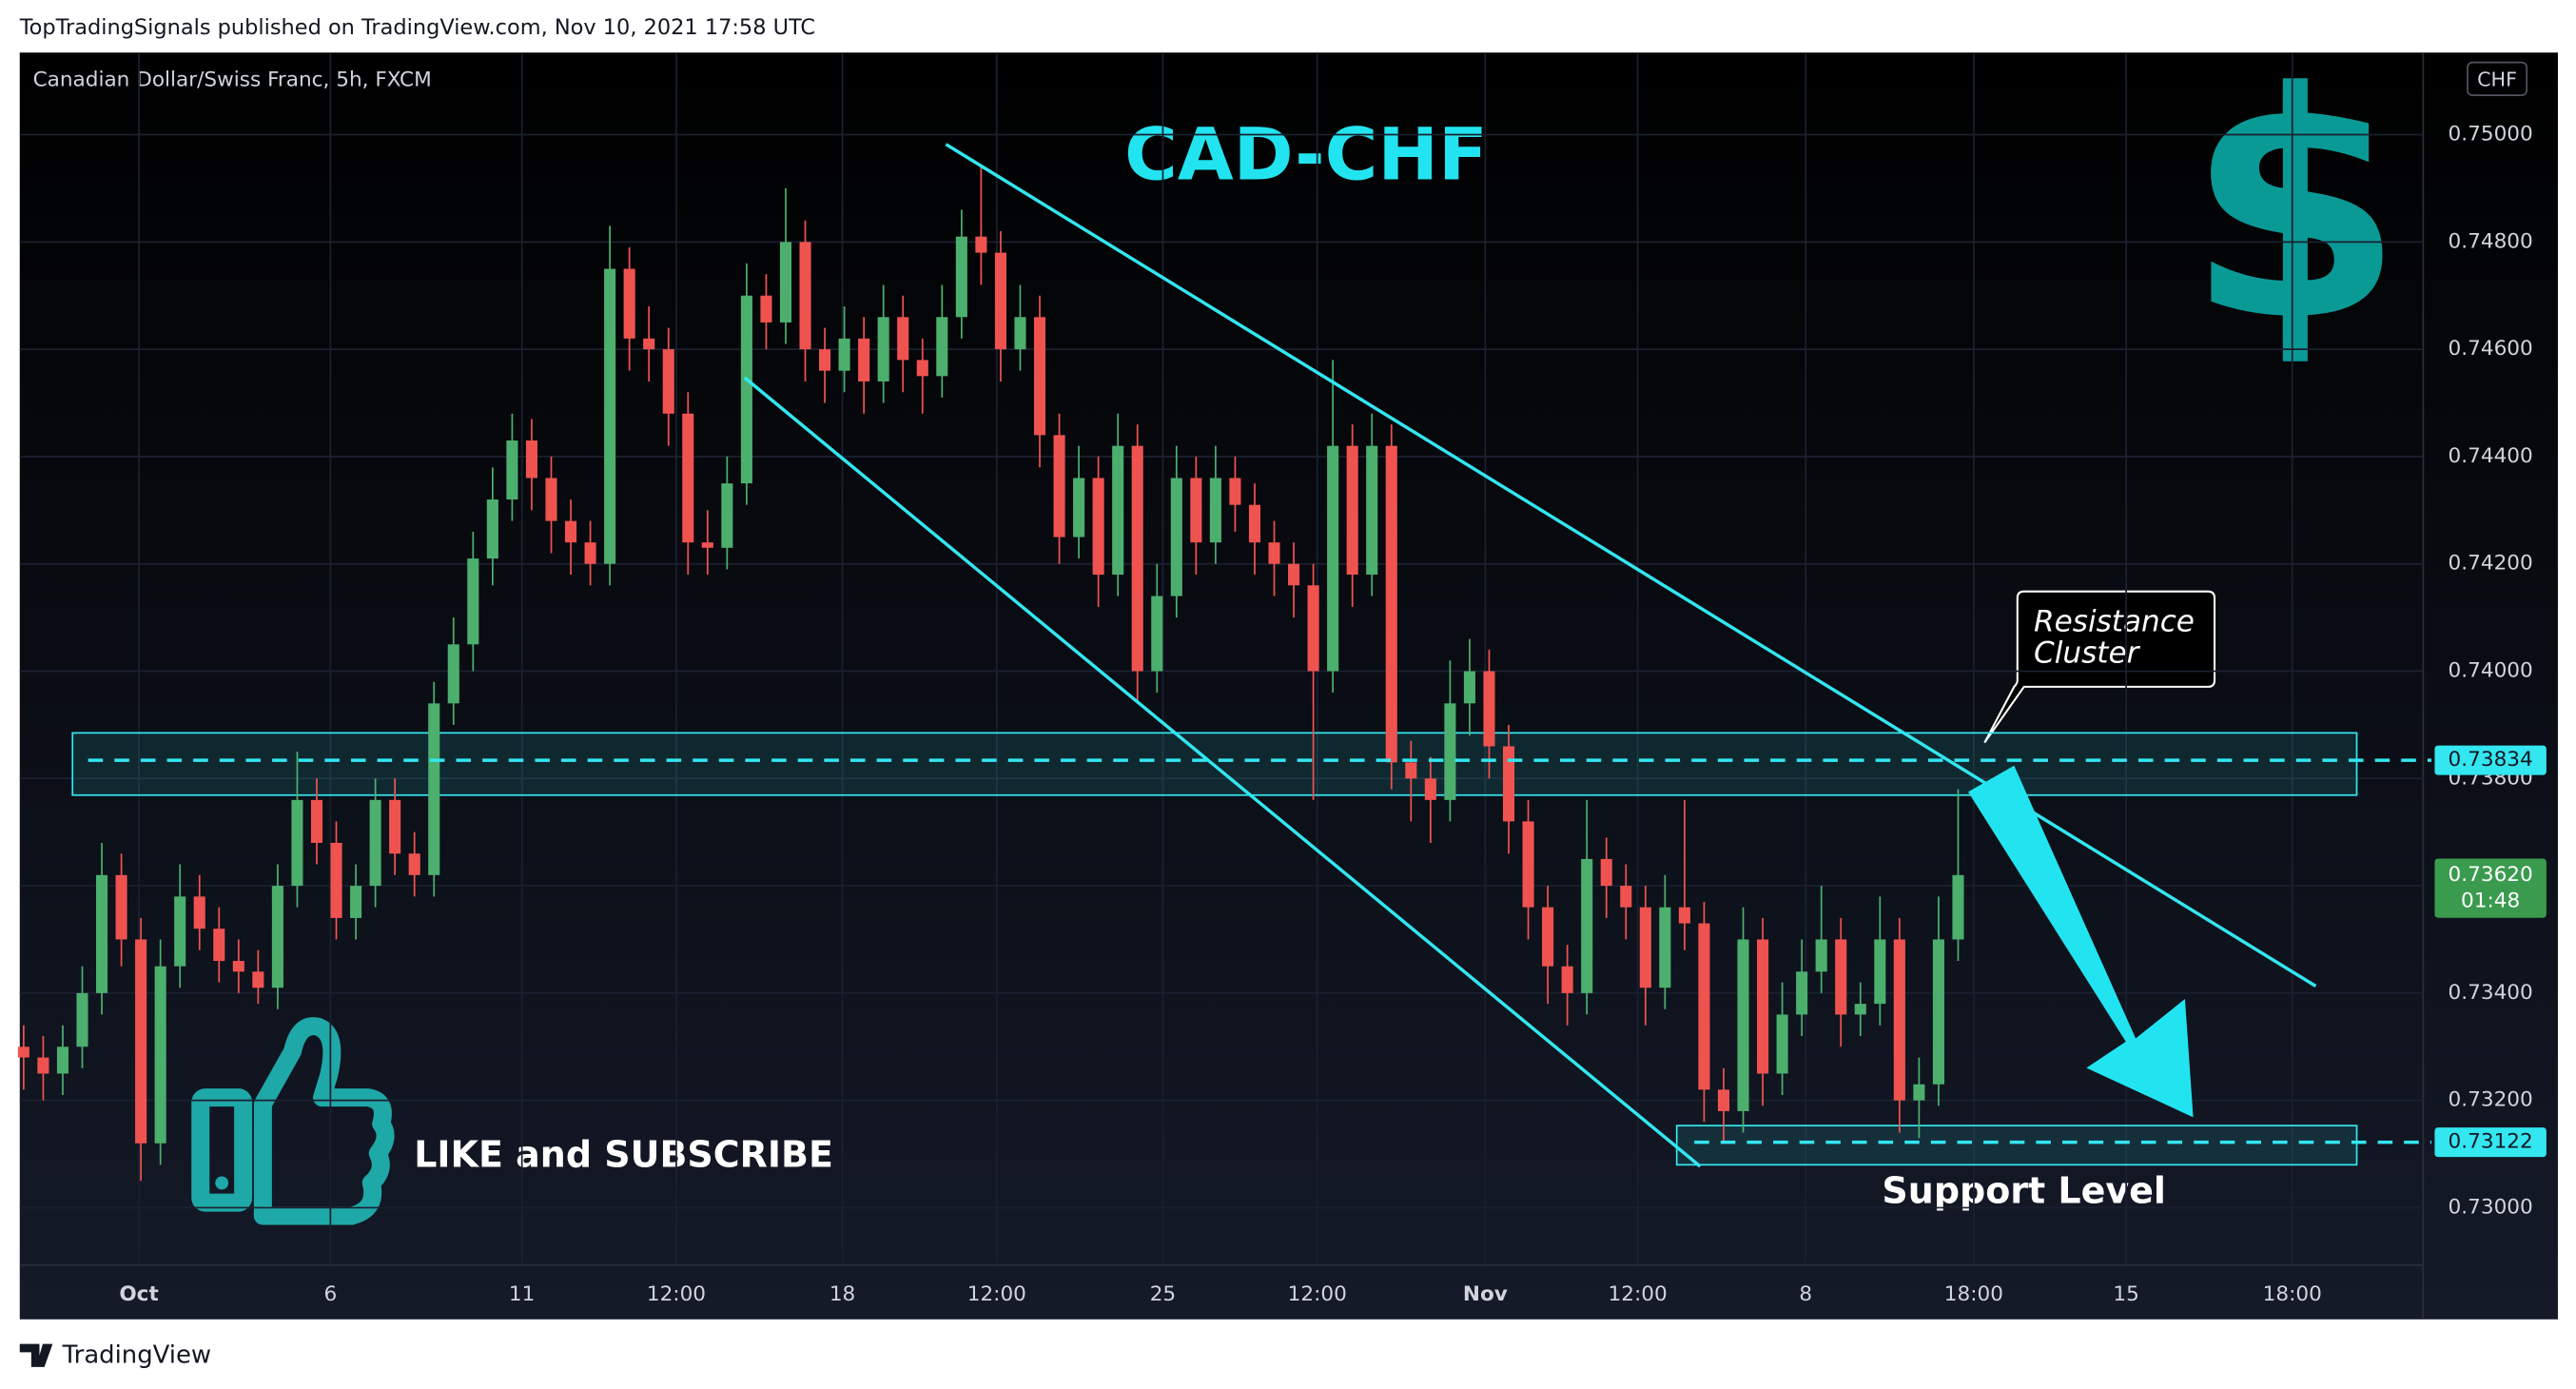 The height and width of the screenshot is (1389, 2576). I want to click on callout-line: Cluster, so click(2087, 653).